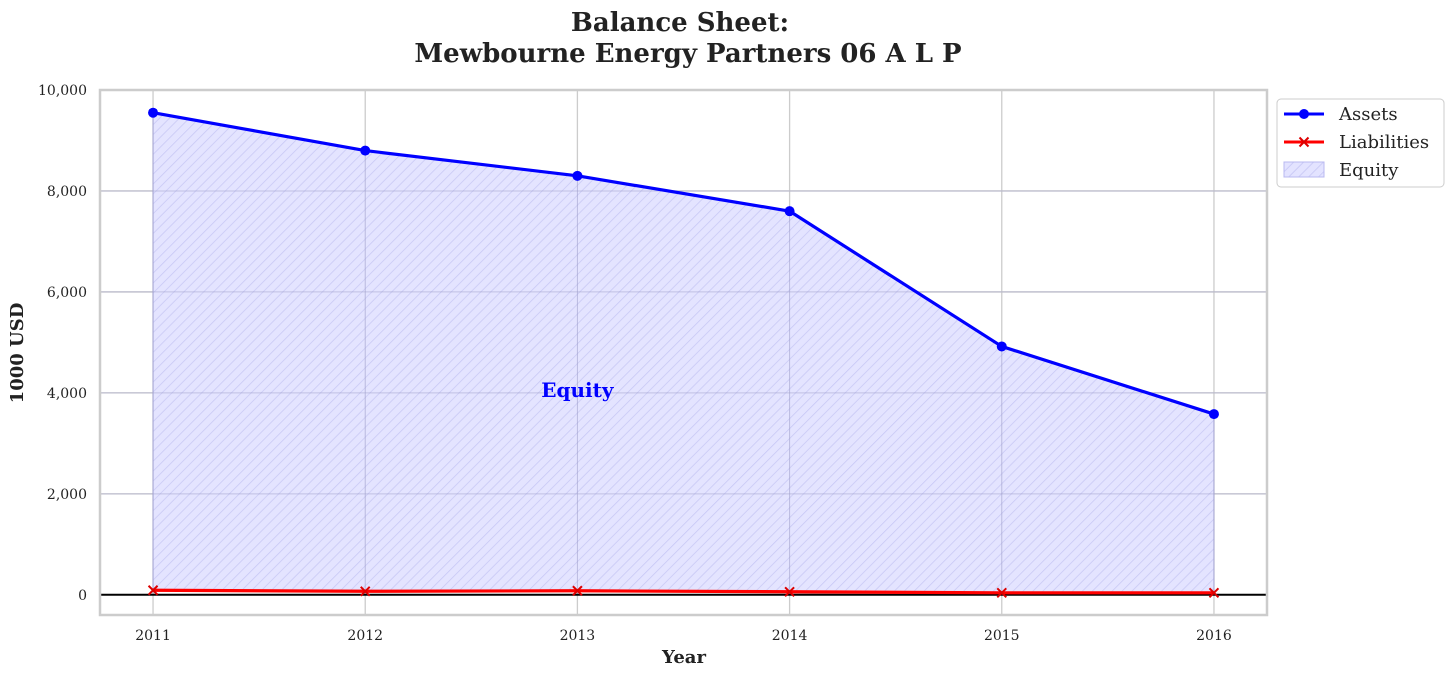 The width and height of the screenshot is (1454, 676). Describe the element at coordinates (1368, 114) in the screenshot. I see `legend-assets-label: Assets` at that location.